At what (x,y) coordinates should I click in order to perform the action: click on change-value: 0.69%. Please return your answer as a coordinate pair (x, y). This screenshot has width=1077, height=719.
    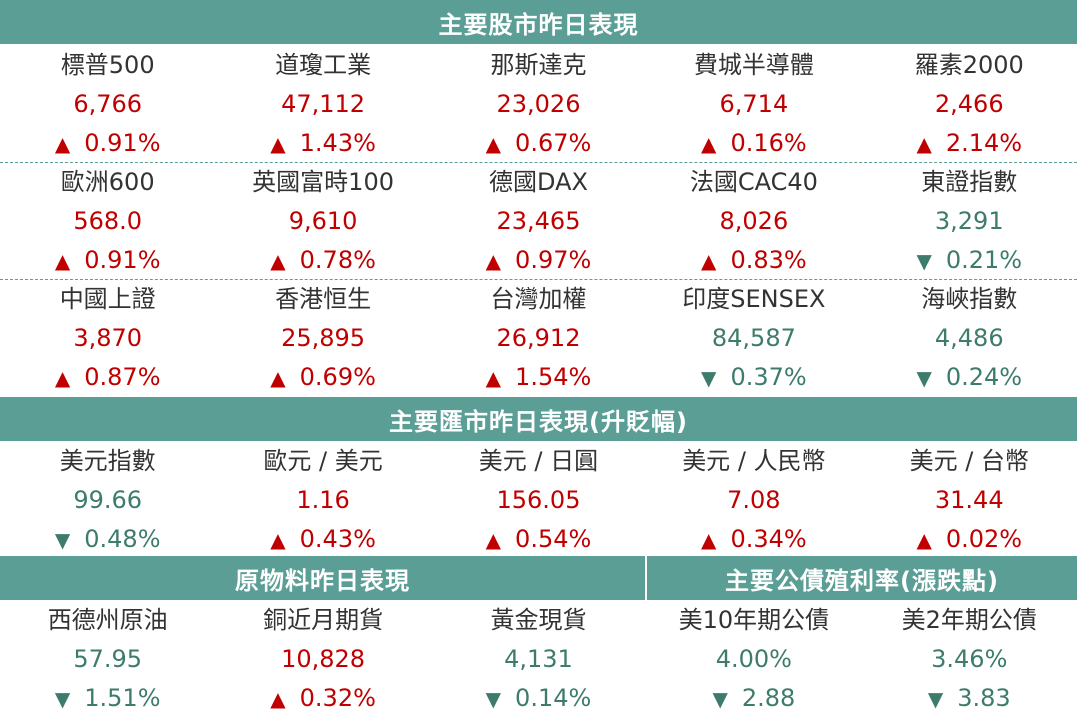
    Looking at the image, I should click on (337, 377).